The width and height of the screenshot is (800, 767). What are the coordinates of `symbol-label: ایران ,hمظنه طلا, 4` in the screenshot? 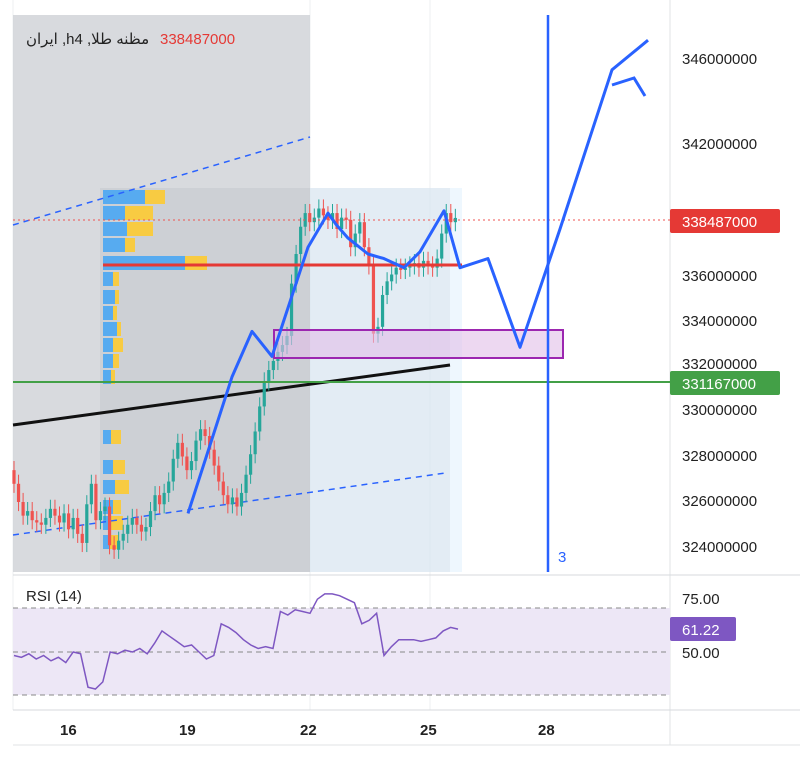 It's located at (87, 39).